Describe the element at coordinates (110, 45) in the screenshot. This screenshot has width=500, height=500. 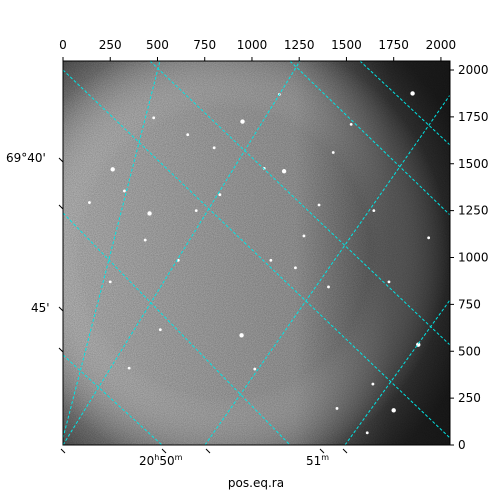
I see `top-tick-label: 250` at that location.